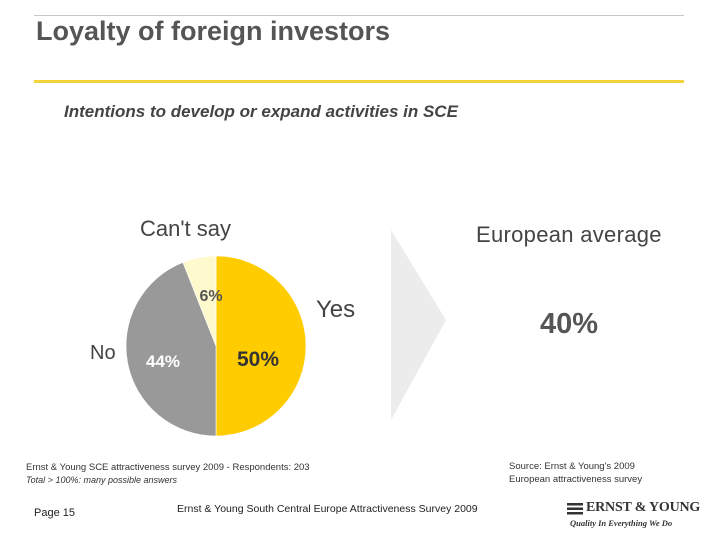  What do you see at coordinates (336, 309) in the screenshot?
I see `slice-label-yes: Yes` at bounding box center [336, 309].